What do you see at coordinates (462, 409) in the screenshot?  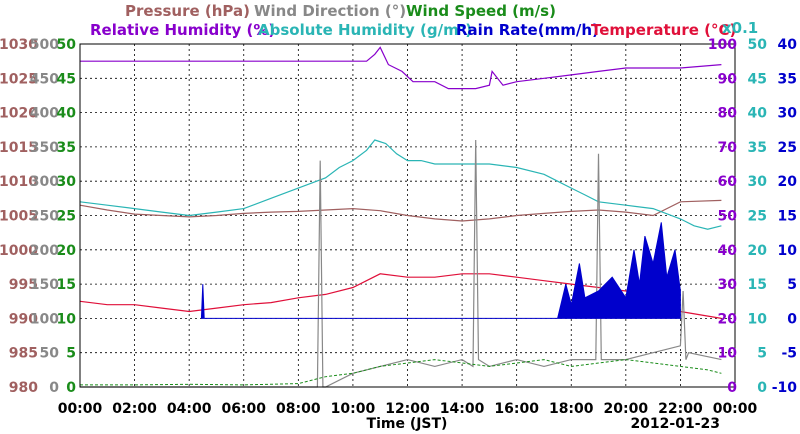 I see `x-tick-label: 14:00` at bounding box center [462, 409].